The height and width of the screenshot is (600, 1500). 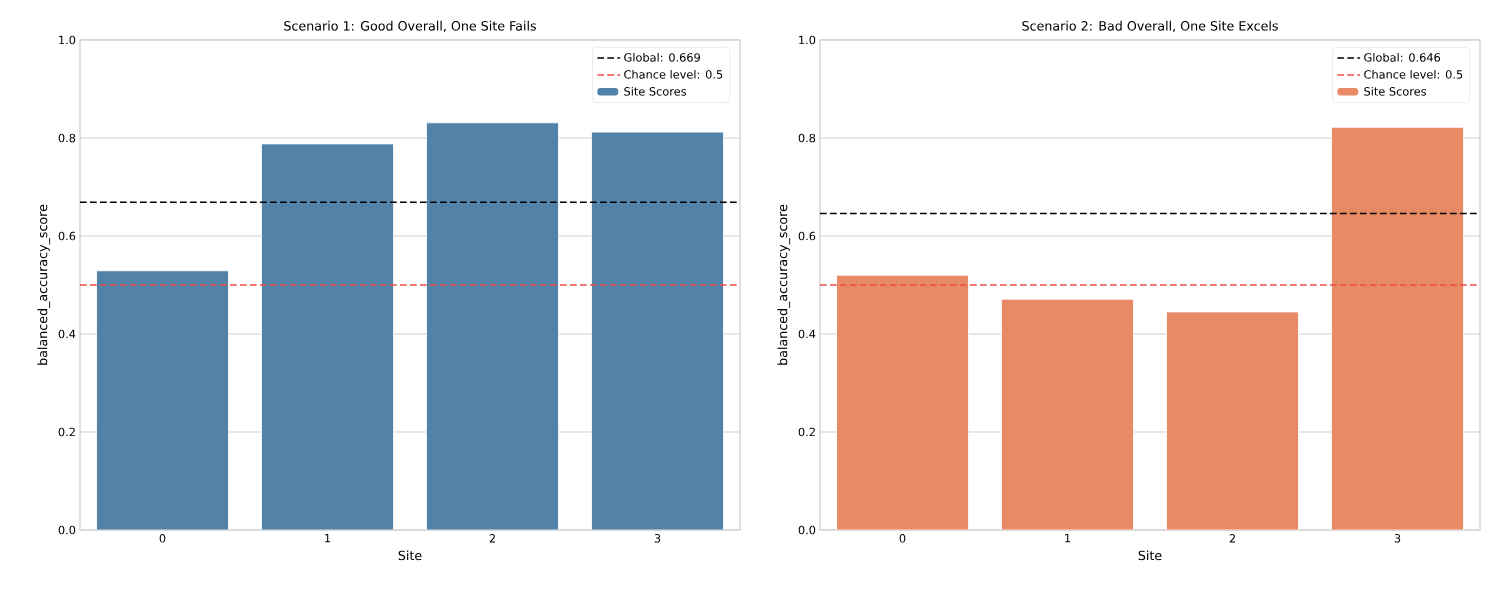 I want to click on chart-title: Scenario 2: Bad Overall, One Site Excels, so click(x=1150, y=26).